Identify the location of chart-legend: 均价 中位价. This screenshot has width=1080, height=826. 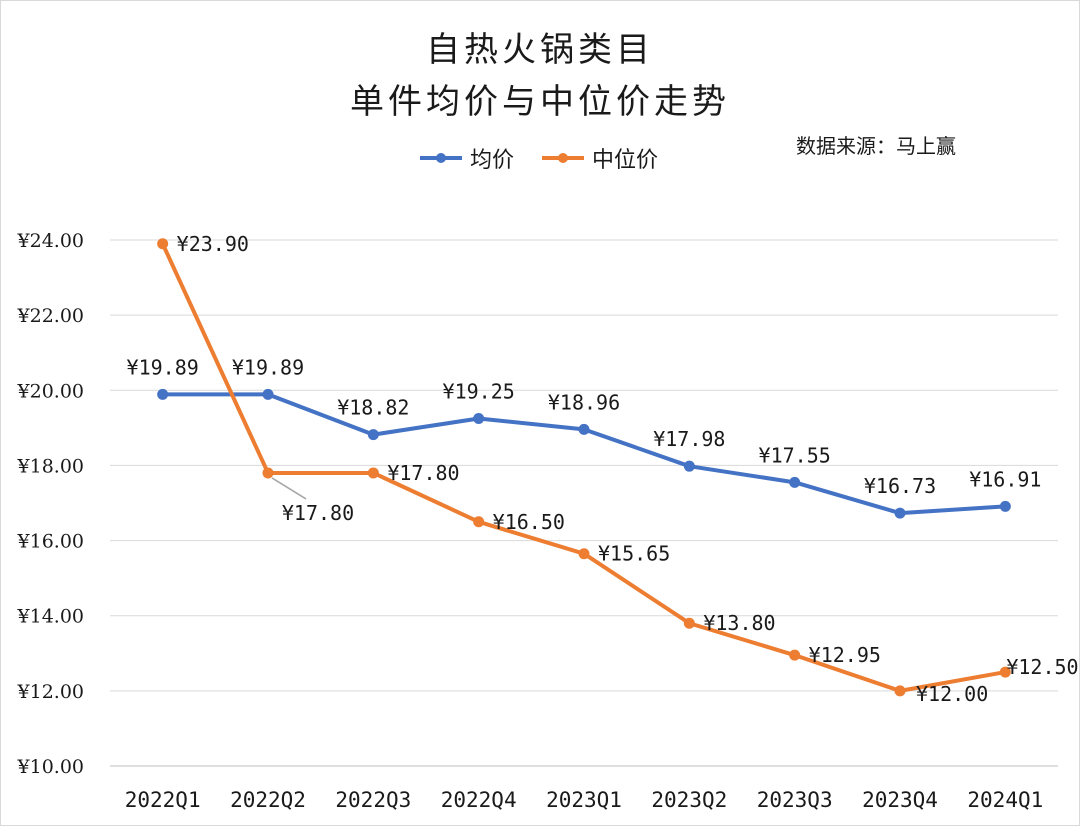
(551, 158).